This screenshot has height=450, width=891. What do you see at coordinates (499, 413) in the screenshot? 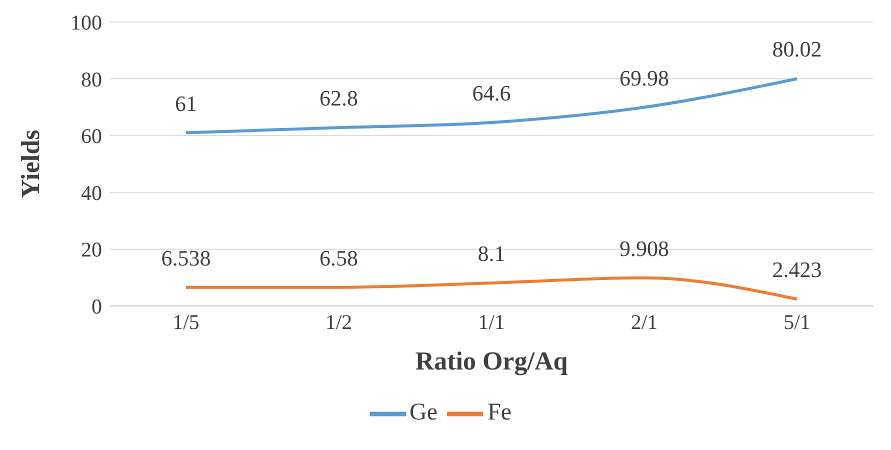
I see `legend-label: Fe` at bounding box center [499, 413].